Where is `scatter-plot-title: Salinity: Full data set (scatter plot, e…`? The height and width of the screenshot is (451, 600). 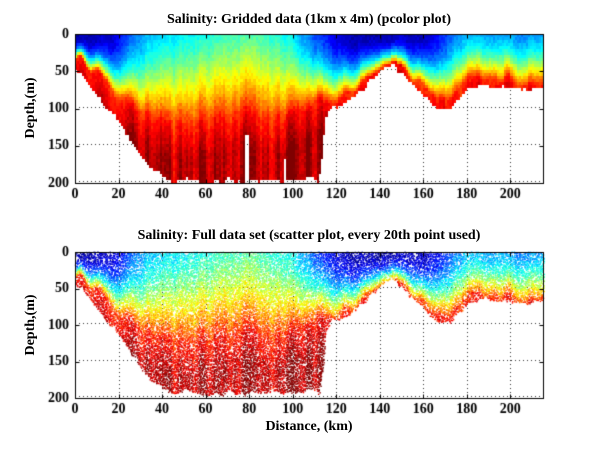 scatter-plot-title: Salinity: Full data set (scatter plot, e… is located at coordinates (309, 235).